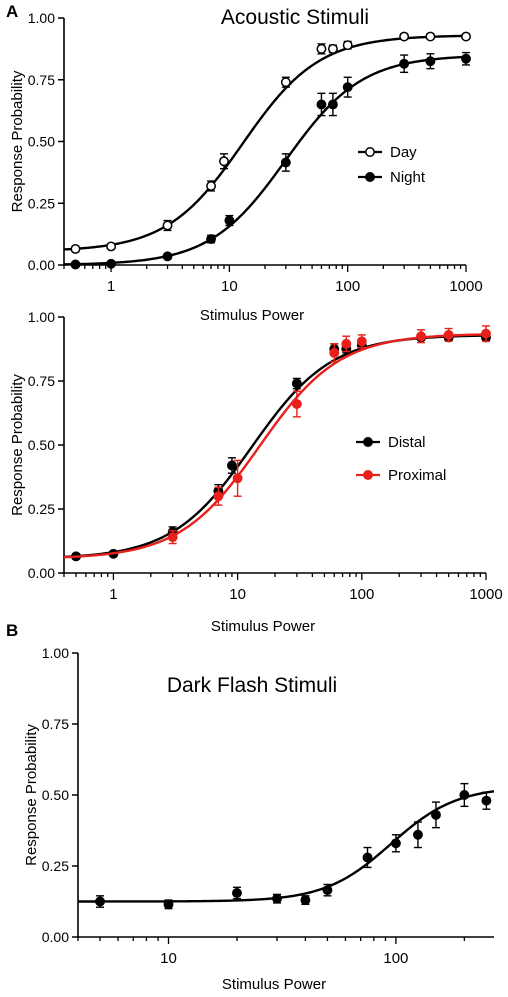 This screenshot has height=997, width=508. I want to click on panel-label-b: B, so click(12, 630).